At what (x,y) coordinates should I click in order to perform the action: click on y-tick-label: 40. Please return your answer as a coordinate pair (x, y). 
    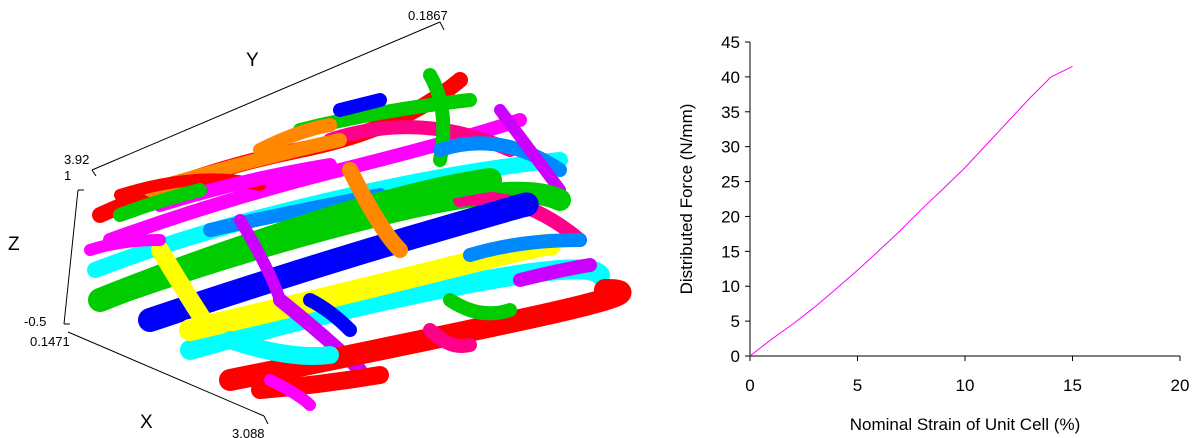
    Looking at the image, I should click on (730, 77).